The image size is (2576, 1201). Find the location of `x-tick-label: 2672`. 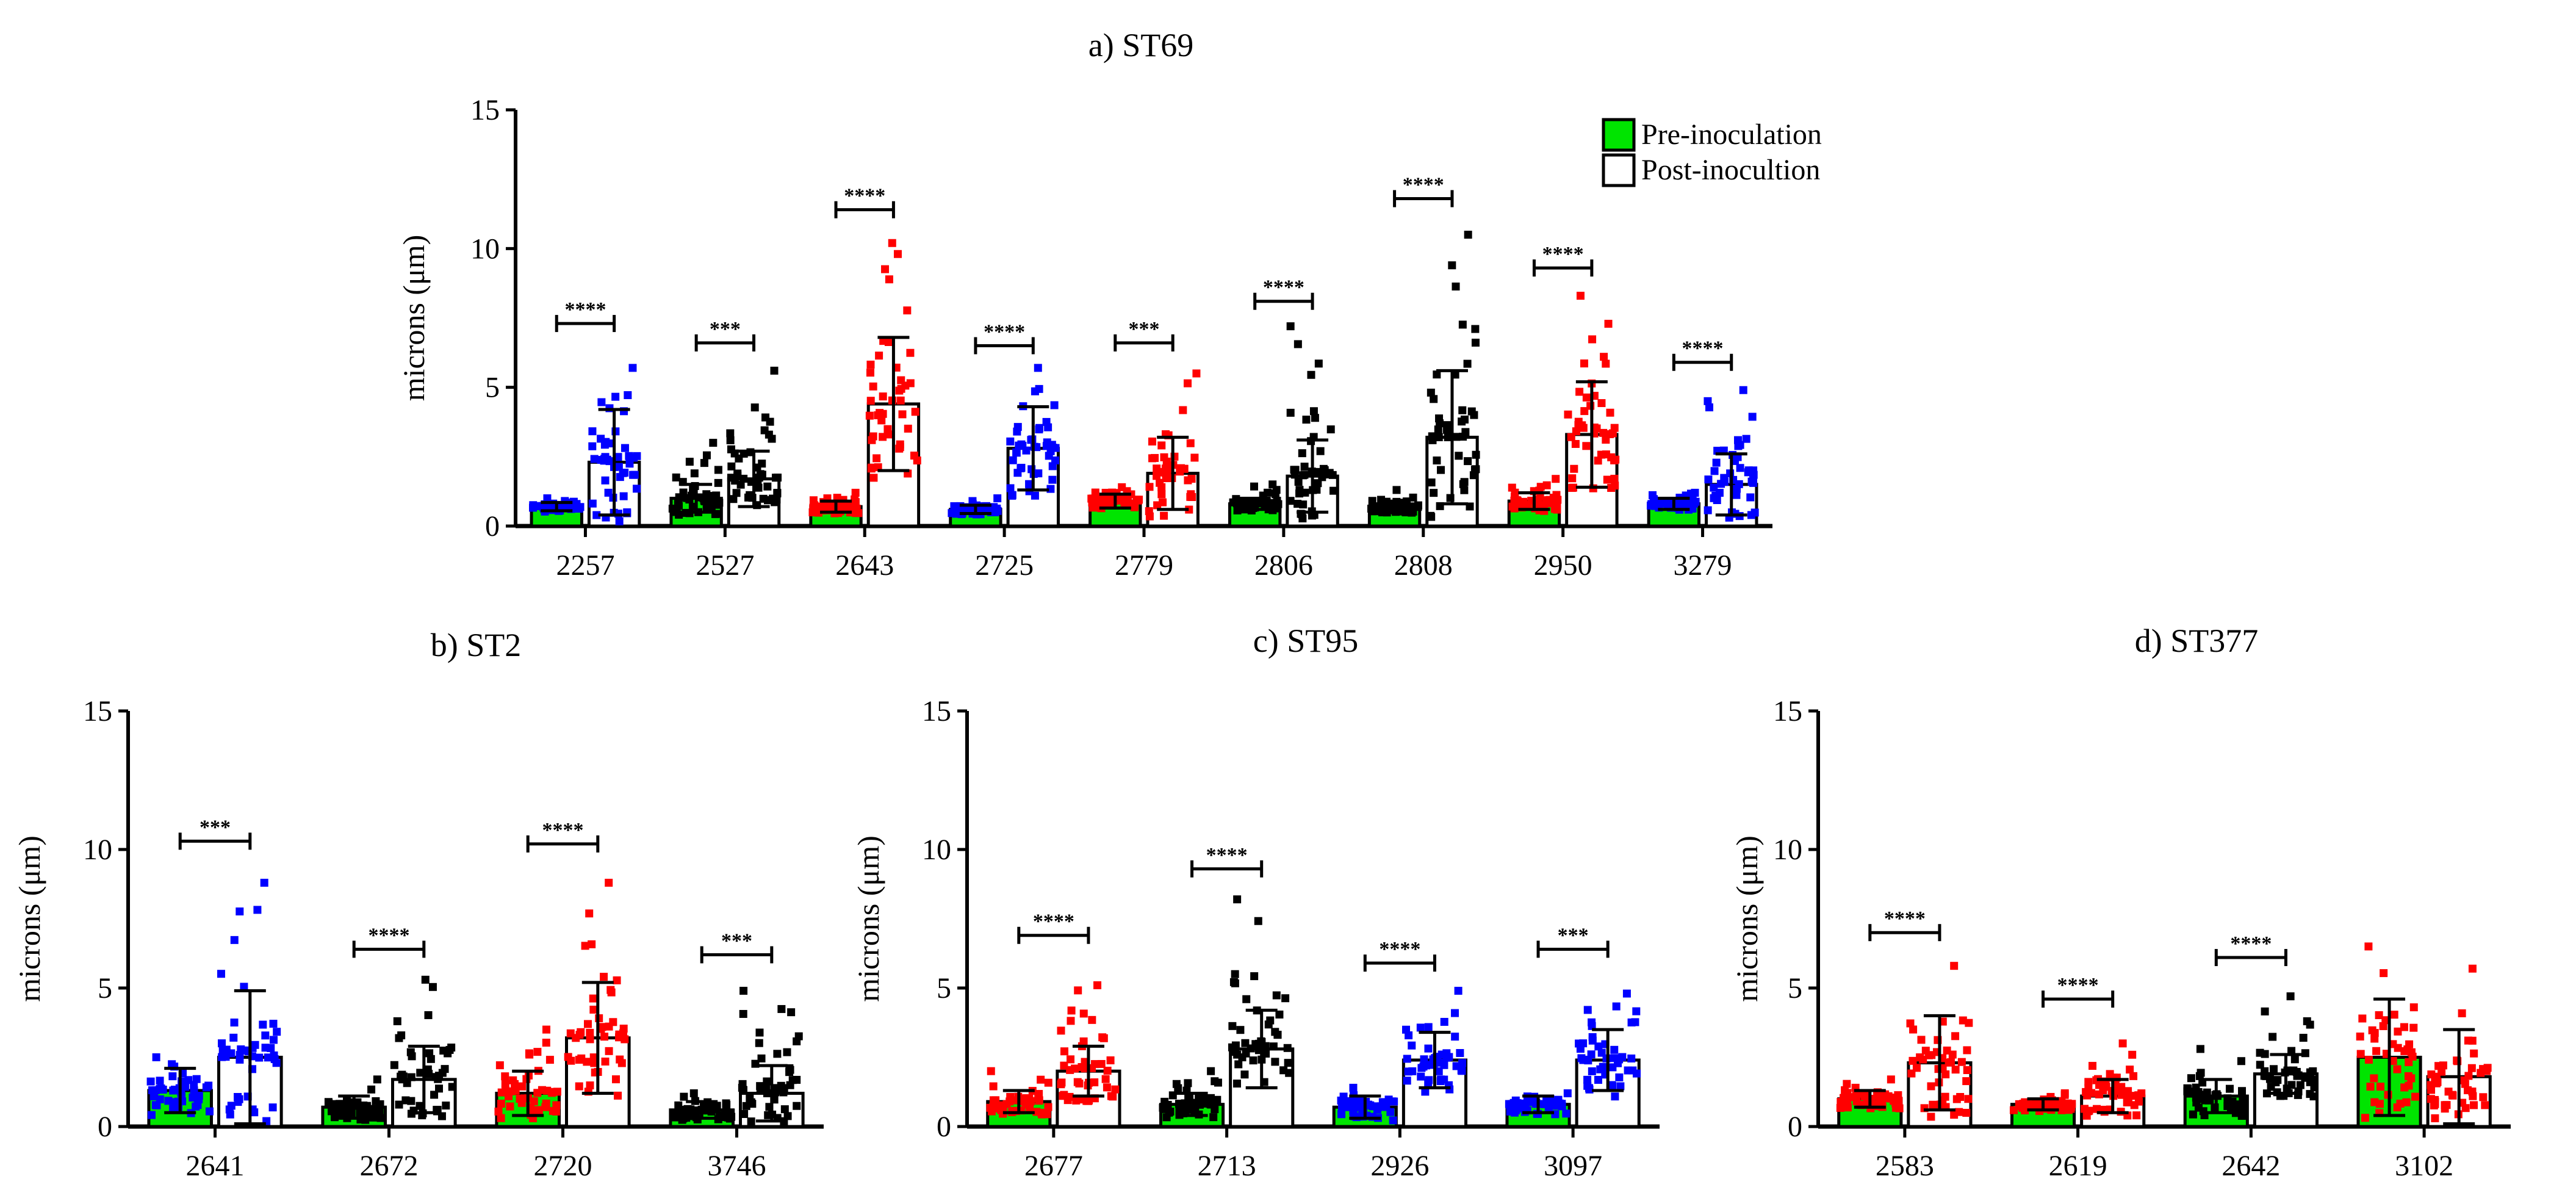

x-tick-label: 2672 is located at coordinates (389, 1166).